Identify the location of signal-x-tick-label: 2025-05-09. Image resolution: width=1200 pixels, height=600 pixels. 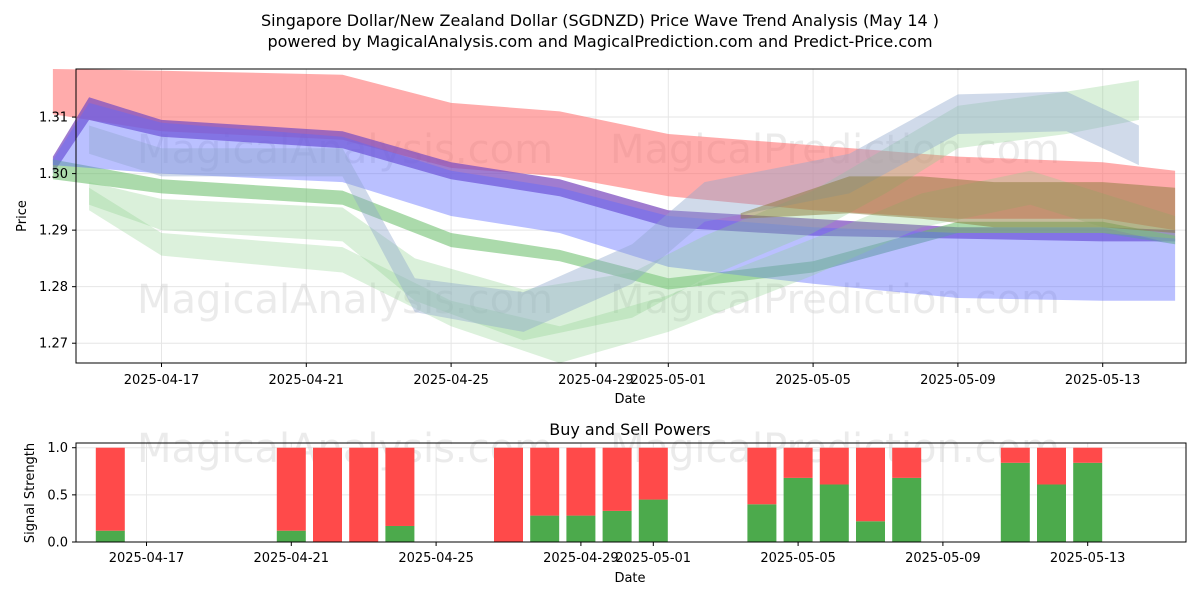
(943, 558).